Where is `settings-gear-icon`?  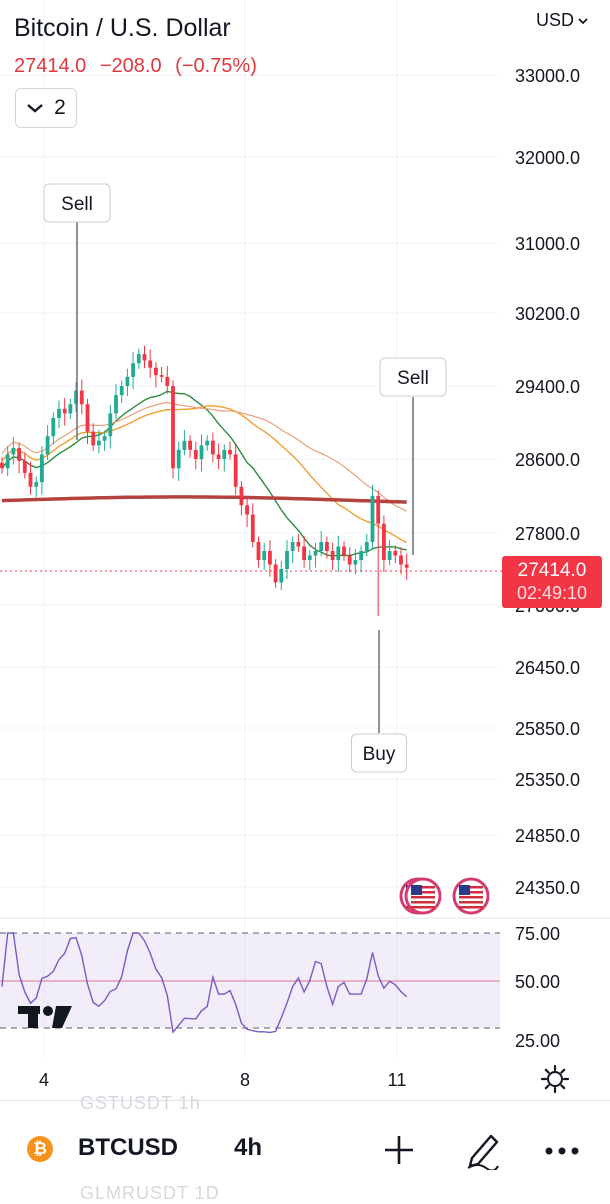 settings-gear-icon is located at coordinates (555, 1079).